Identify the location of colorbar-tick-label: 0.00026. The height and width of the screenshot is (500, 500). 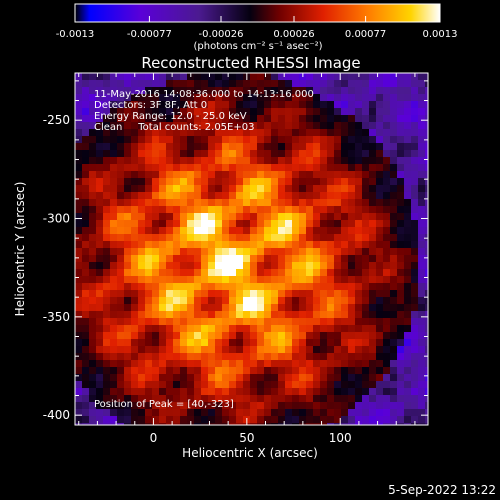
(293, 34).